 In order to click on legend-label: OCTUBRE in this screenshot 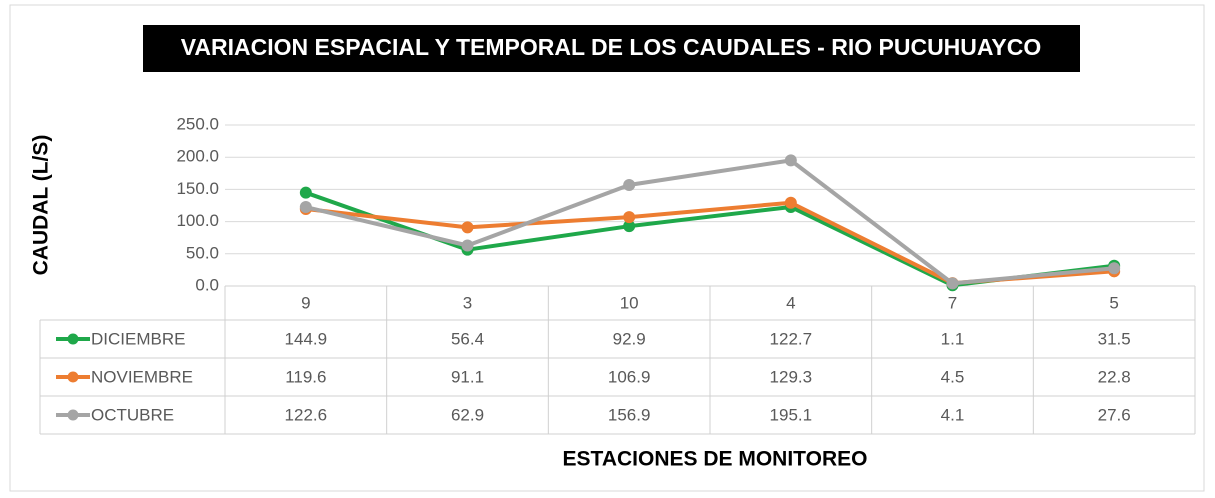, I will do `click(132, 414)`.